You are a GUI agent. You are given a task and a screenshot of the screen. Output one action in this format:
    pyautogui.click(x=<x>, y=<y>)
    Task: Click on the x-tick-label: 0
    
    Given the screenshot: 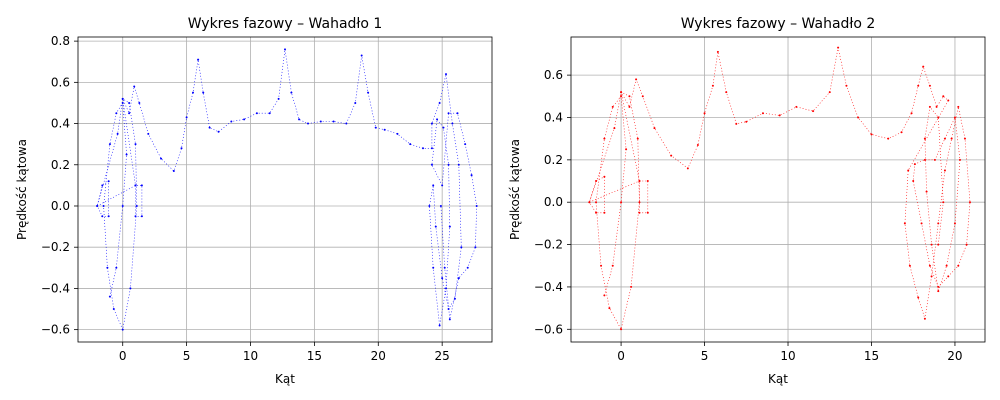 What is the action you would take?
    pyautogui.click(x=621, y=356)
    